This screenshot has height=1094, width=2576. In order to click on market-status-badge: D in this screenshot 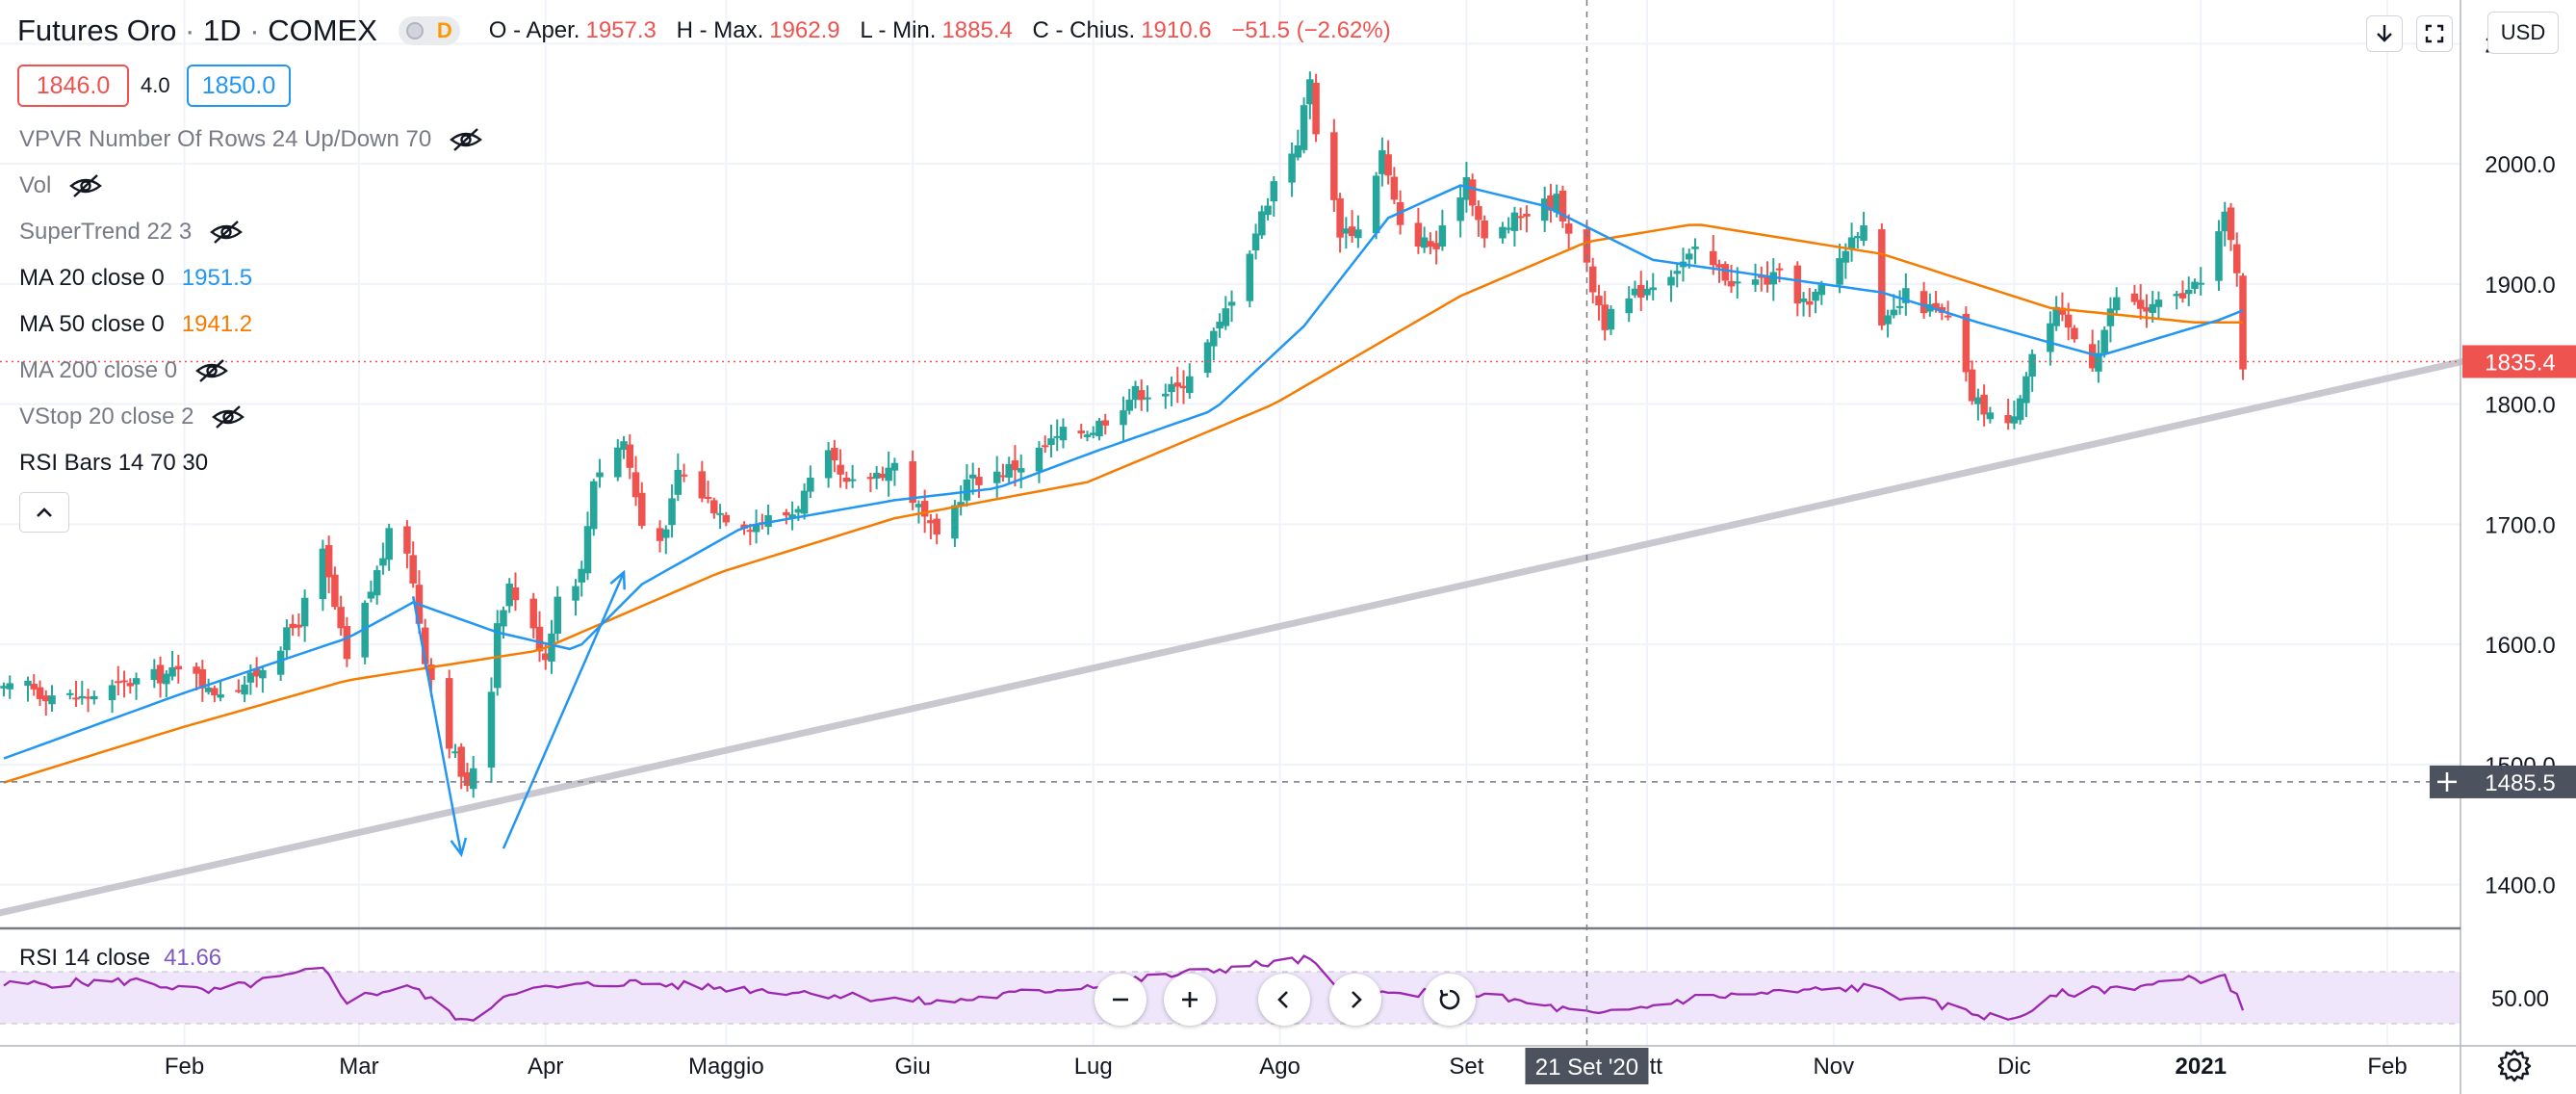, I will do `click(429, 30)`.